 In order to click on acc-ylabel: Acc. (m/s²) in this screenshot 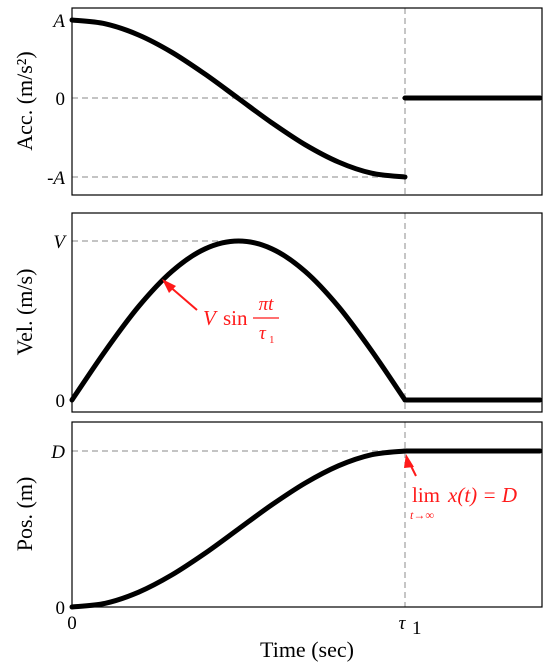, I will do `click(24, 100)`.